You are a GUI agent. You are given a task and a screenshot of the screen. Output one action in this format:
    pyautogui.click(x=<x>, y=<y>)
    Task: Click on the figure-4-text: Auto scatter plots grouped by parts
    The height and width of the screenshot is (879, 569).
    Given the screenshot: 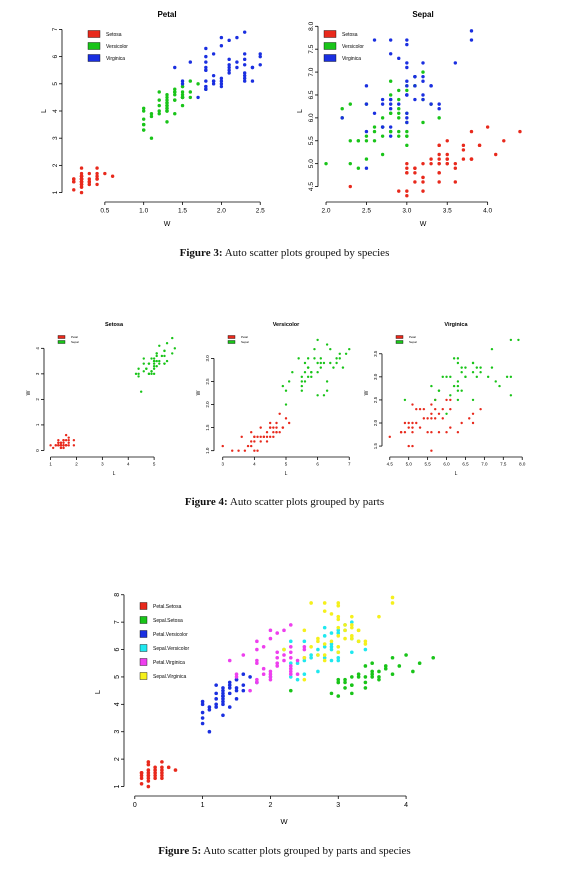 What is the action you would take?
    pyautogui.click(x=307, y=502)
    